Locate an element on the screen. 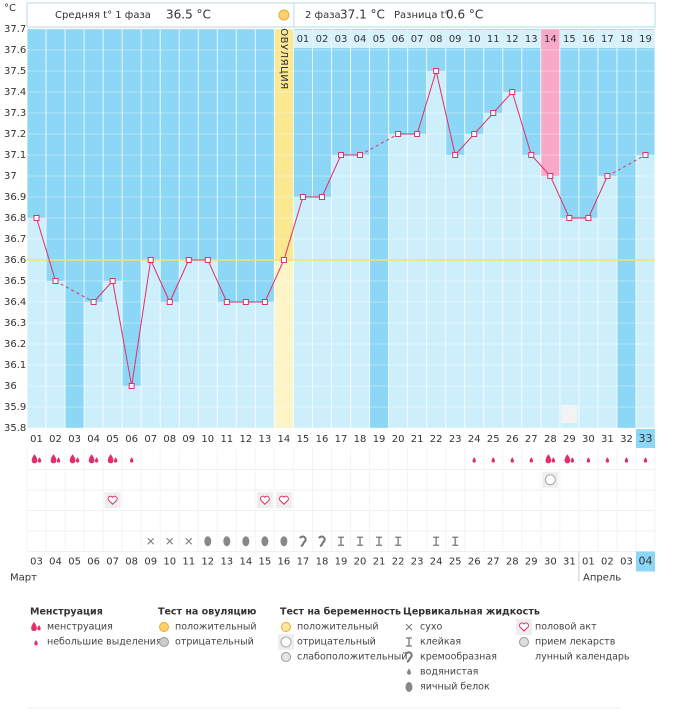 This screenshot has height=713, width=692. x-tick-label: 17 is located at coordinates (341, 439).